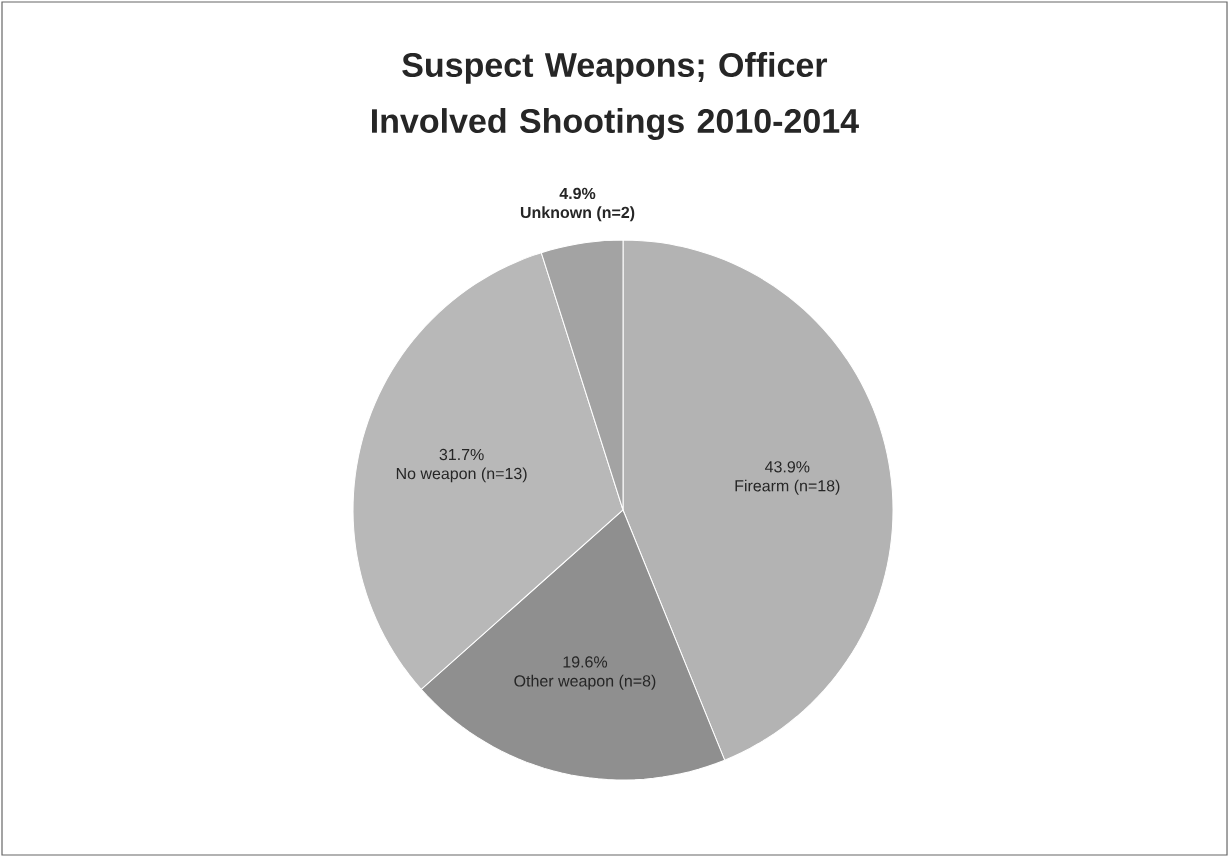  I want to click on data-label: 43.9%, so click(787, 467).